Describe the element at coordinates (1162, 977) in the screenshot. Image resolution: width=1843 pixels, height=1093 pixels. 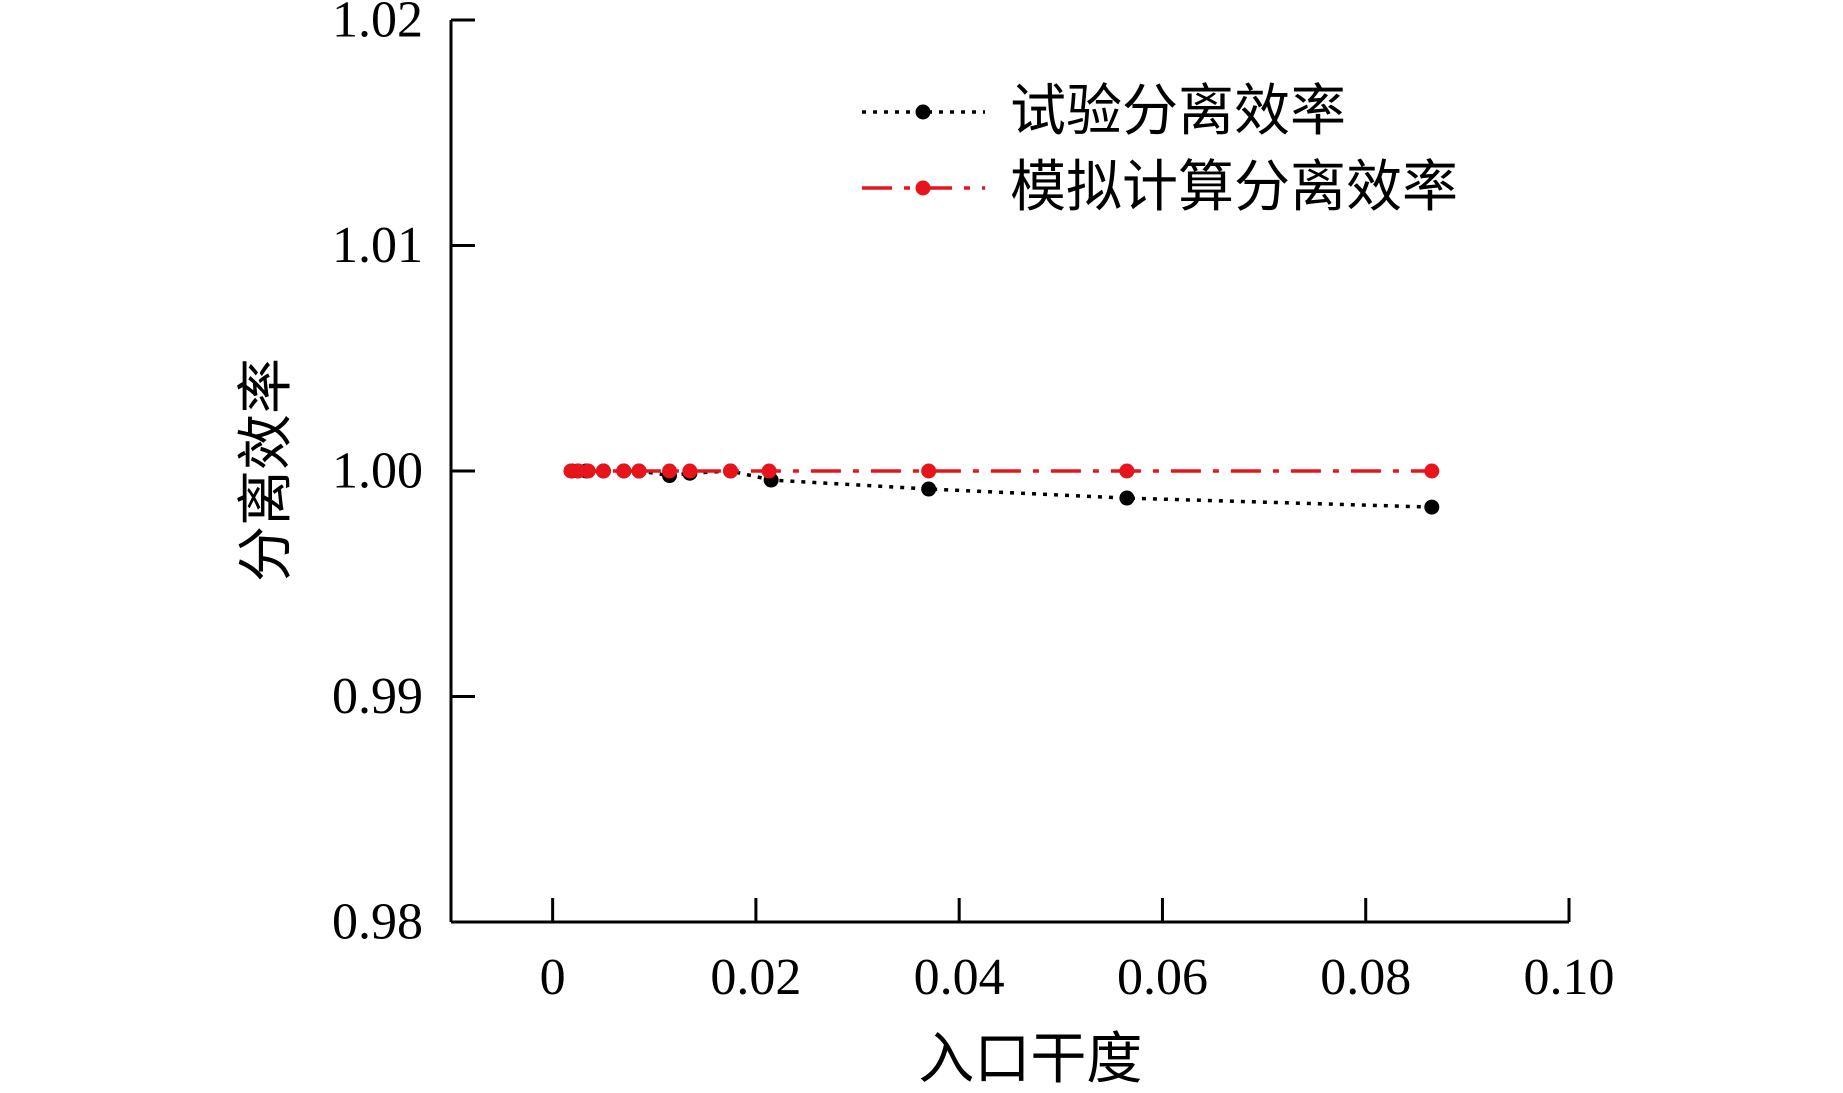
I see `x-tick-label: 0.06` at that location.